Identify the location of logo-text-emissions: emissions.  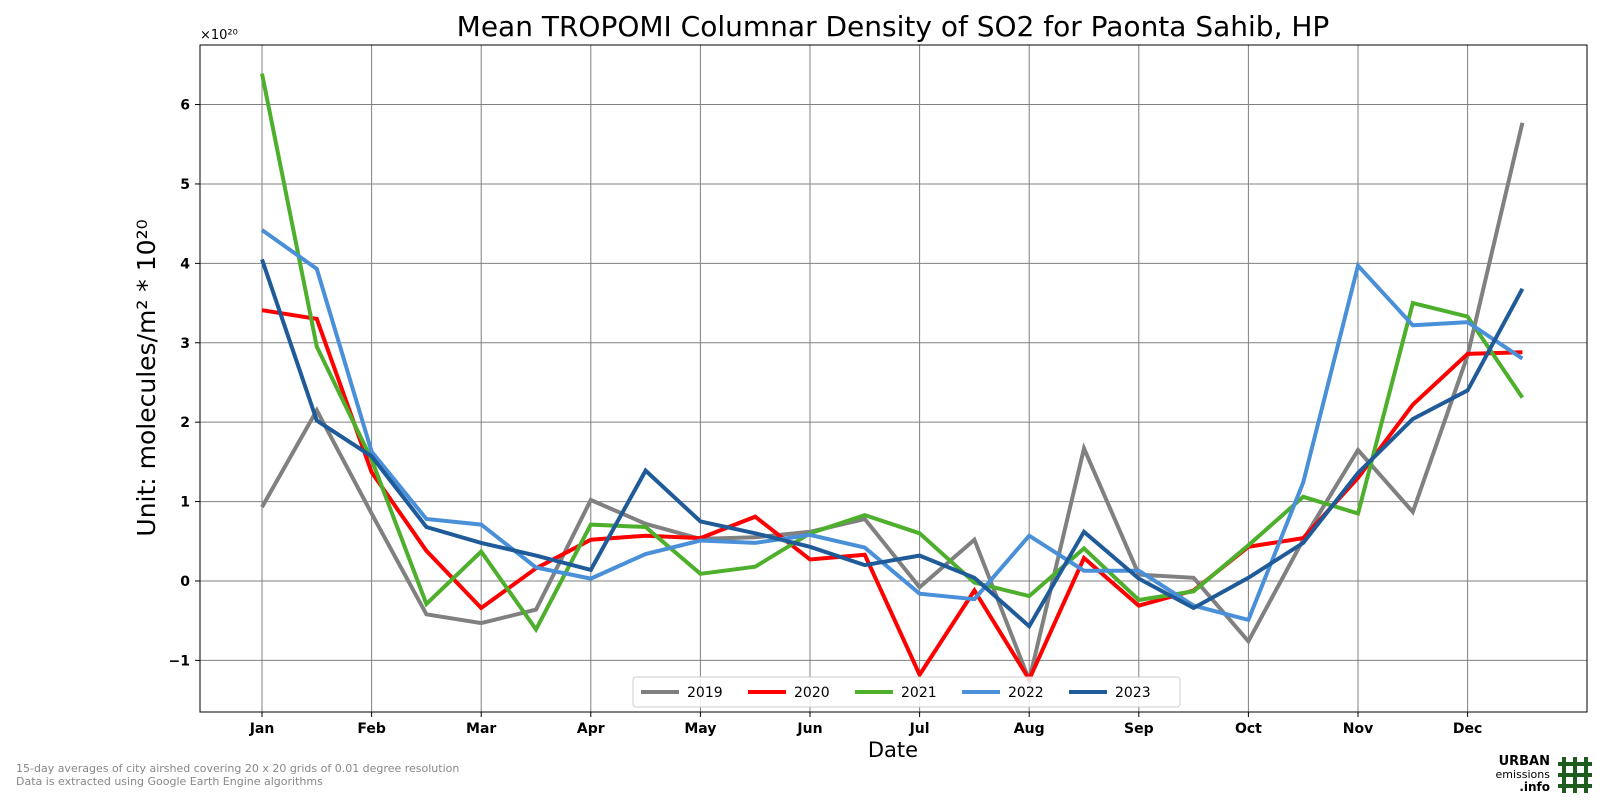
(1523, 774).